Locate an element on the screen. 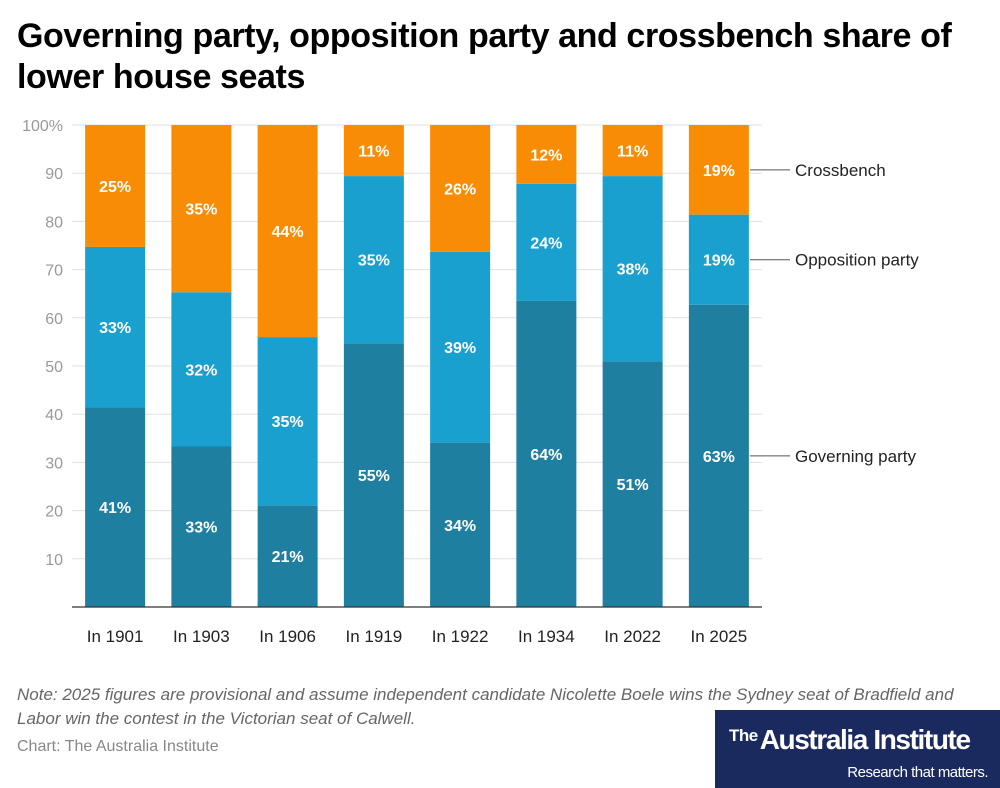 The width and height of the screenshot is (1000, 788). bar-value-label: 32% is located at coordinates (201, 370).